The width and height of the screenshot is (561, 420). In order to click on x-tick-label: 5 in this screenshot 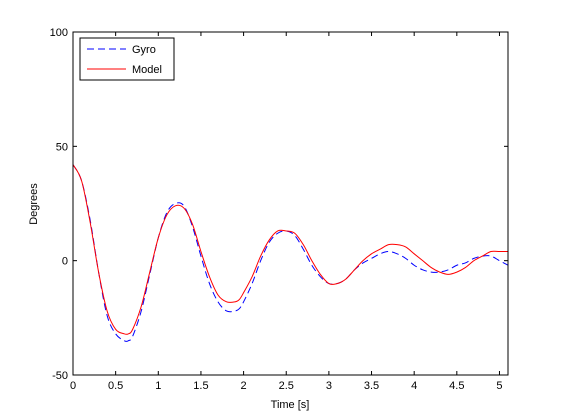, I will do `click(499, 386)`.